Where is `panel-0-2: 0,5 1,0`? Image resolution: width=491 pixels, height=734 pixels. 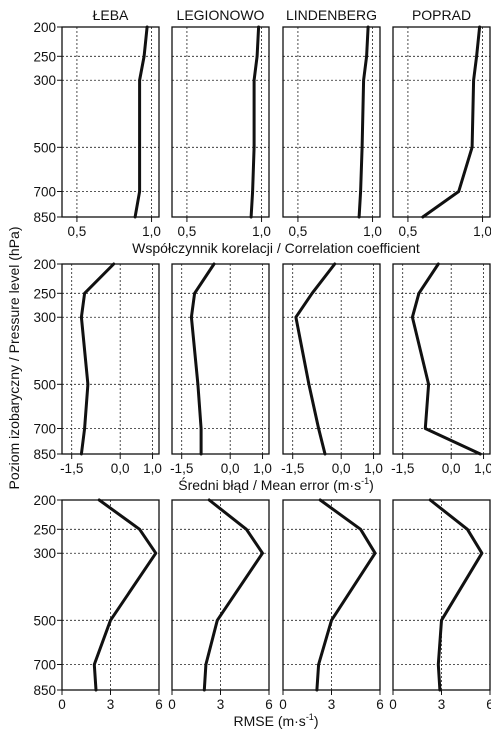
panel-0-2: 0,5 1,0 is located at coordinates (332, 132).